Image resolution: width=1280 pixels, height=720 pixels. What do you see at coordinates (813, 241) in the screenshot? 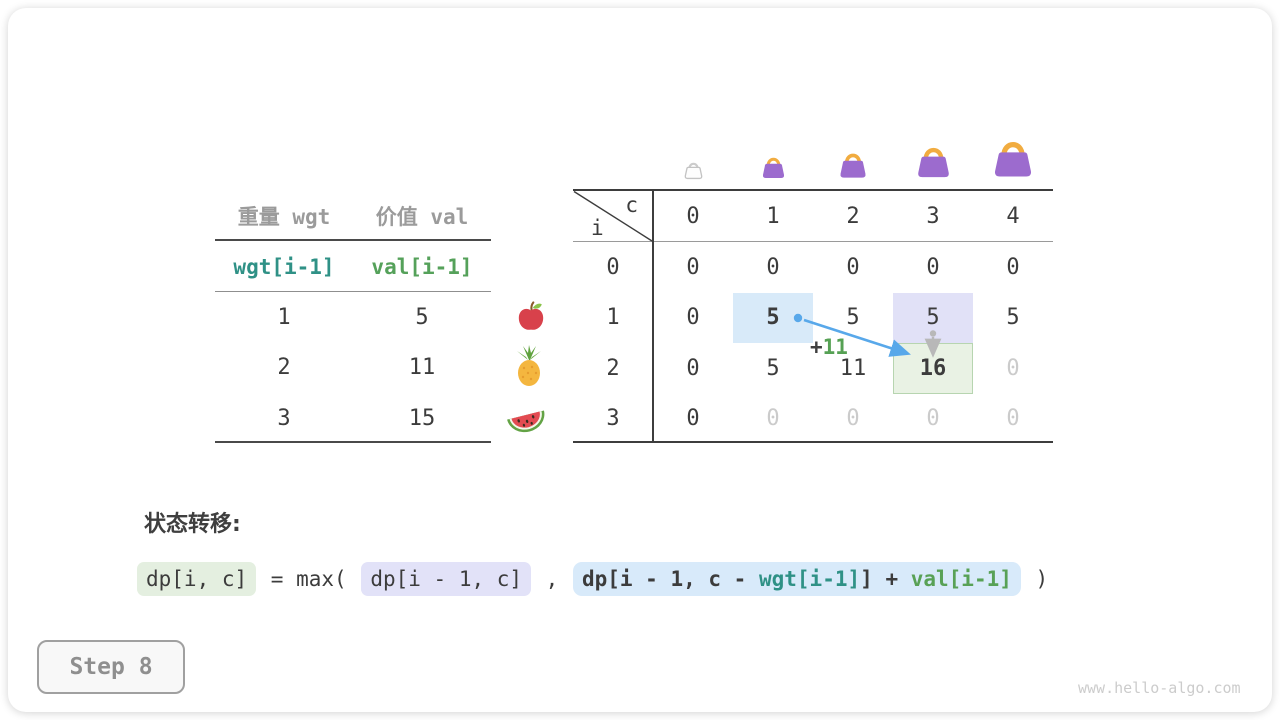
I see `dp-line-header` at bounding box center [813, 241].